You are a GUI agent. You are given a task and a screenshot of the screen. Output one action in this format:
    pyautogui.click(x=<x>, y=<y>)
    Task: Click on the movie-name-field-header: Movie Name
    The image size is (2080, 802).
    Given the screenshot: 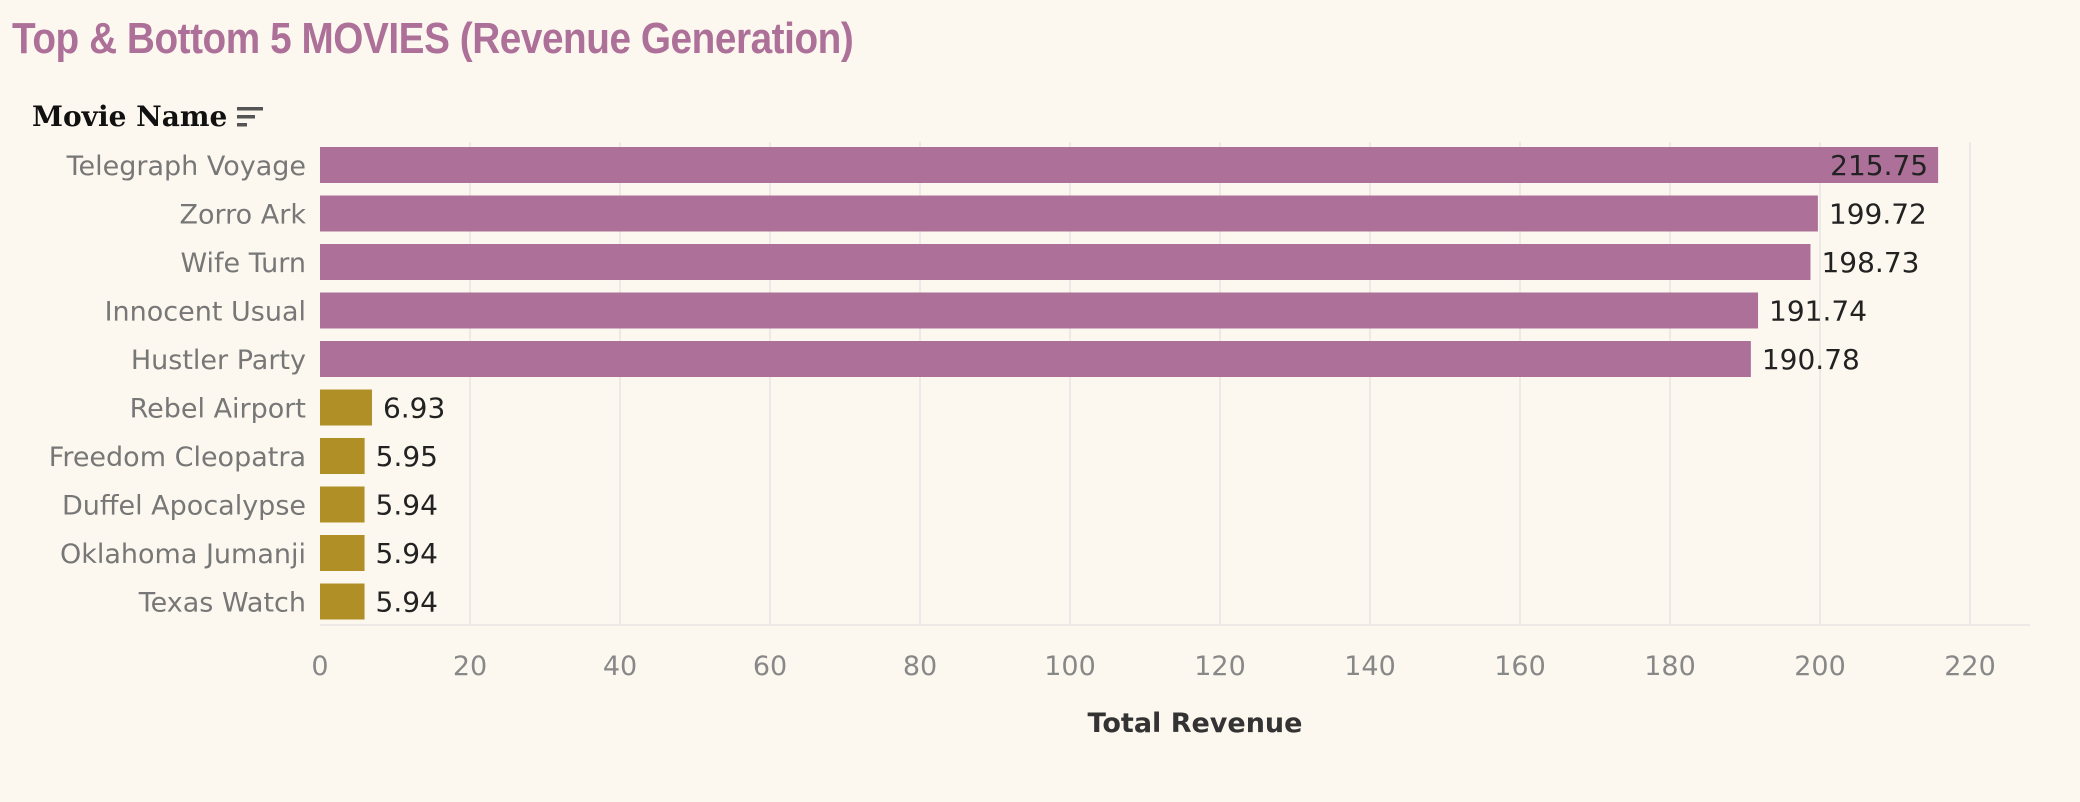 What is the action you would take?
    pyautogui.click(x=148, y=116)
    